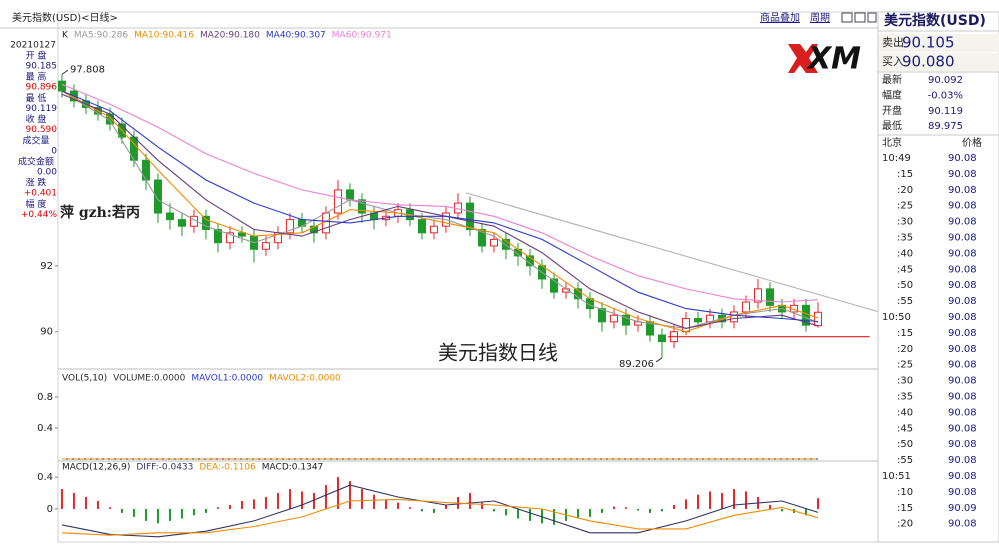  I want to click on info-value: 0.00, so click(47, 173).